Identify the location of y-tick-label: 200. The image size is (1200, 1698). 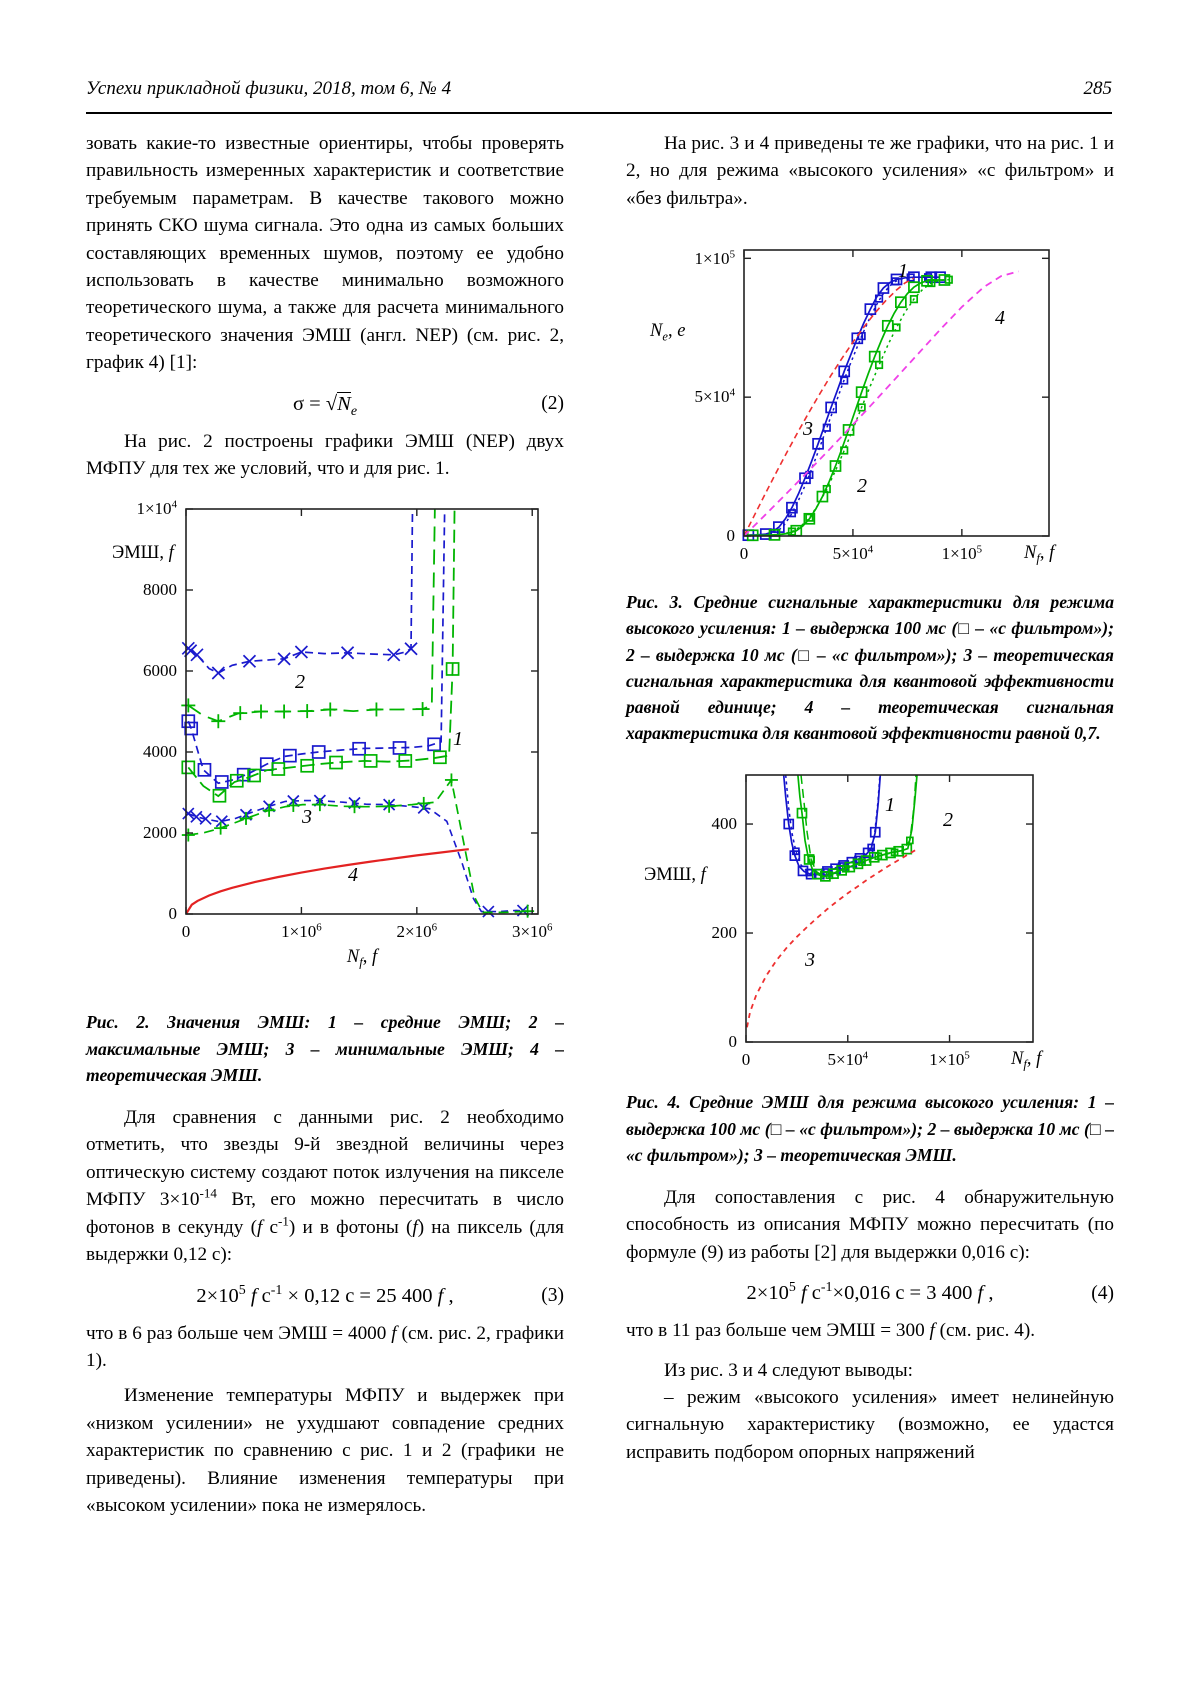
(724, 933).